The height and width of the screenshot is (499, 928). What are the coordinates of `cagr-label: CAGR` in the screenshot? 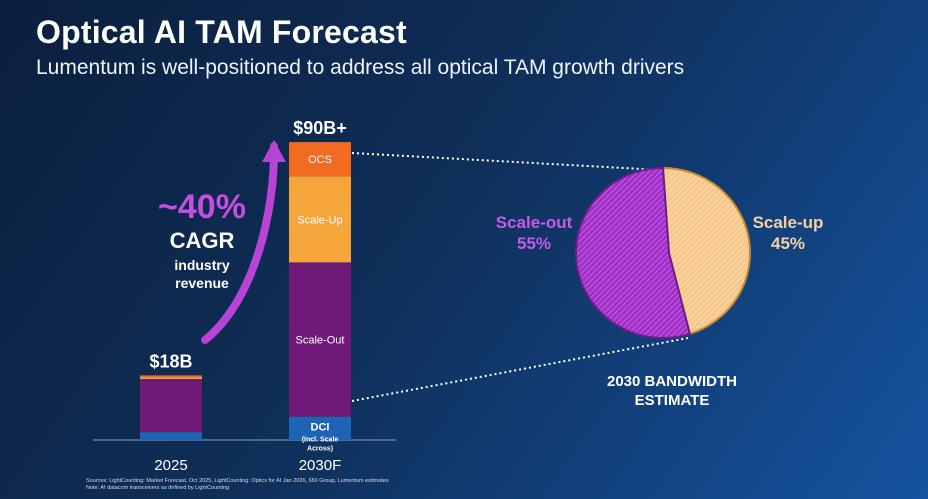 It's located at (202, 240).